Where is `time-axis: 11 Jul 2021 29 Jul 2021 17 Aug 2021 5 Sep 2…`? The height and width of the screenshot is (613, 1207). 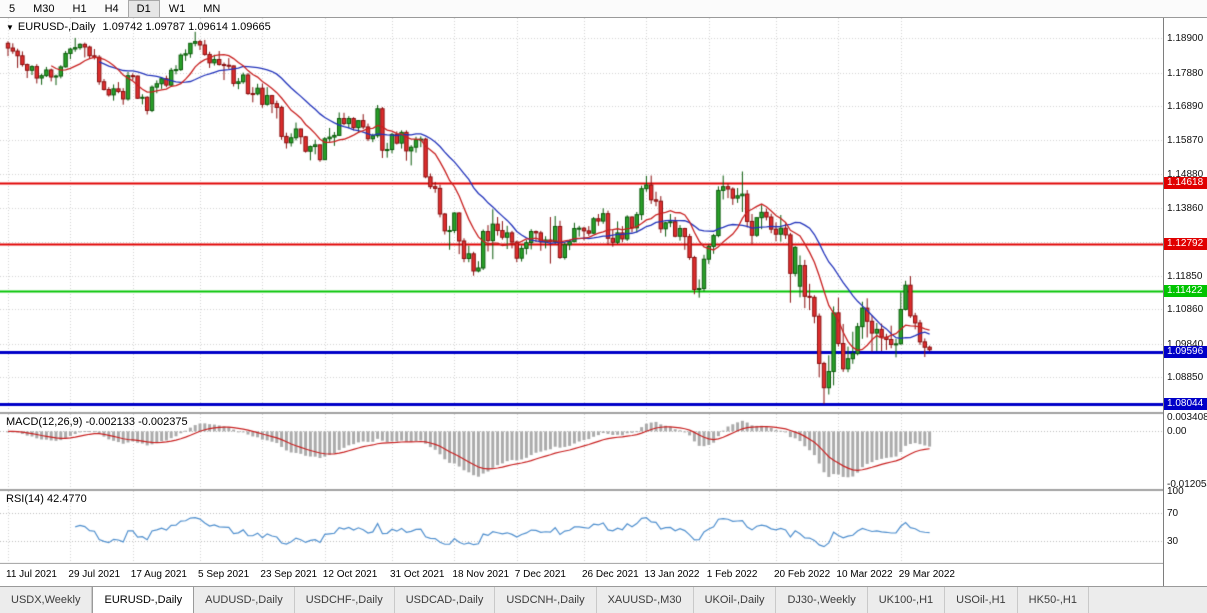 time-axis: 11 Jul 2021 29 Jul 2021 17 Aug 2021 5 Sep 2… is located at coordinates (581, 575).